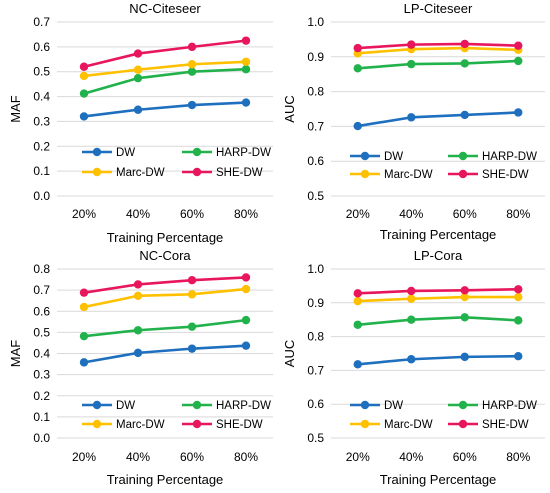  I want to click on chart-title: NC-Cora, so click(165, 255).